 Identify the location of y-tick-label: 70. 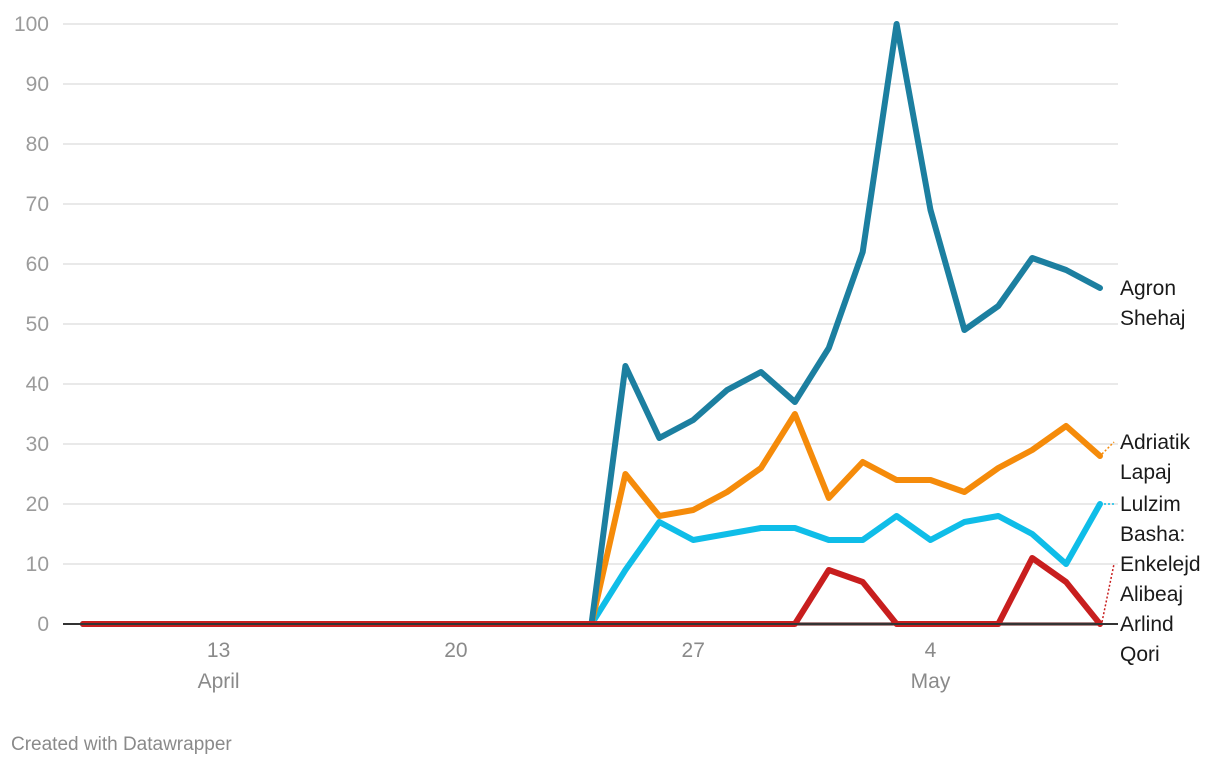
(37, 204).